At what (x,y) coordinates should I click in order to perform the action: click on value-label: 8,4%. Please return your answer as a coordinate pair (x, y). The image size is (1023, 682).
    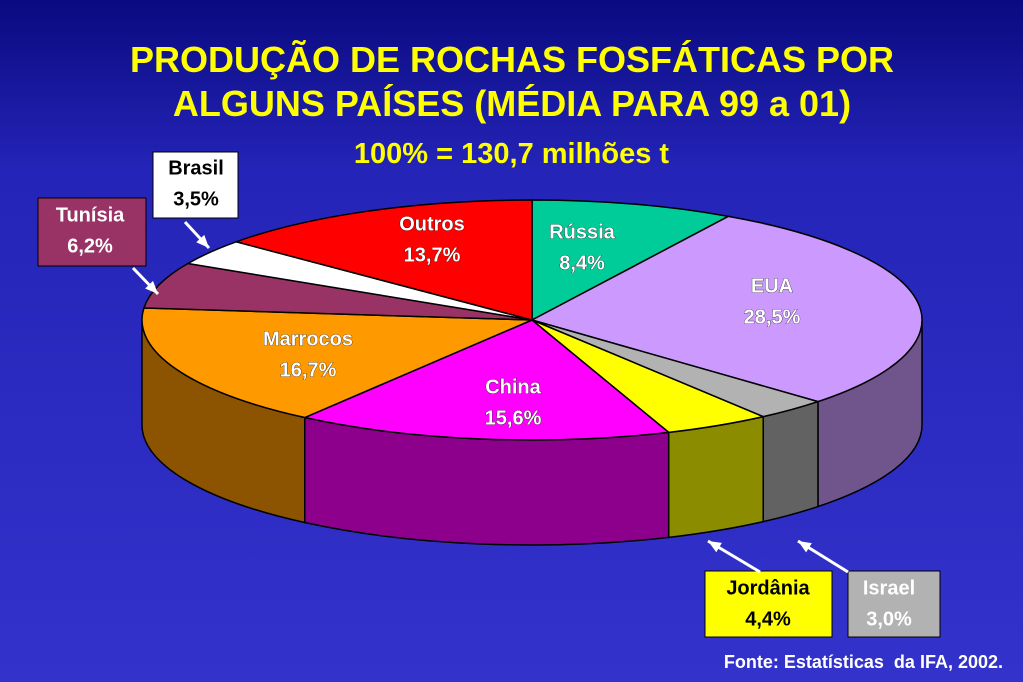
    Looking at the image, I should click on (582, 263).